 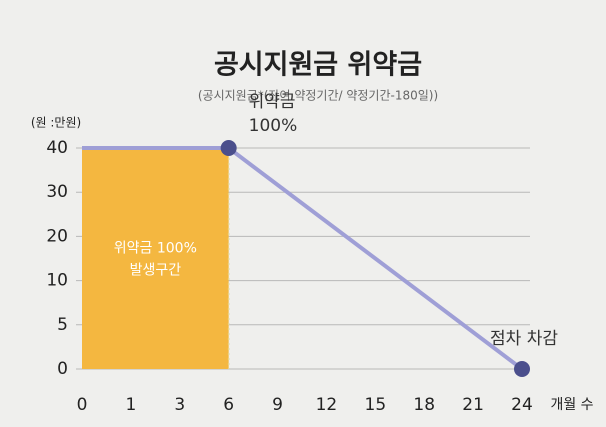 What do you see at coordinates (327, 405) in the screenshot?
I see `x-tick-label: 12` at bounding box center [327, 405].